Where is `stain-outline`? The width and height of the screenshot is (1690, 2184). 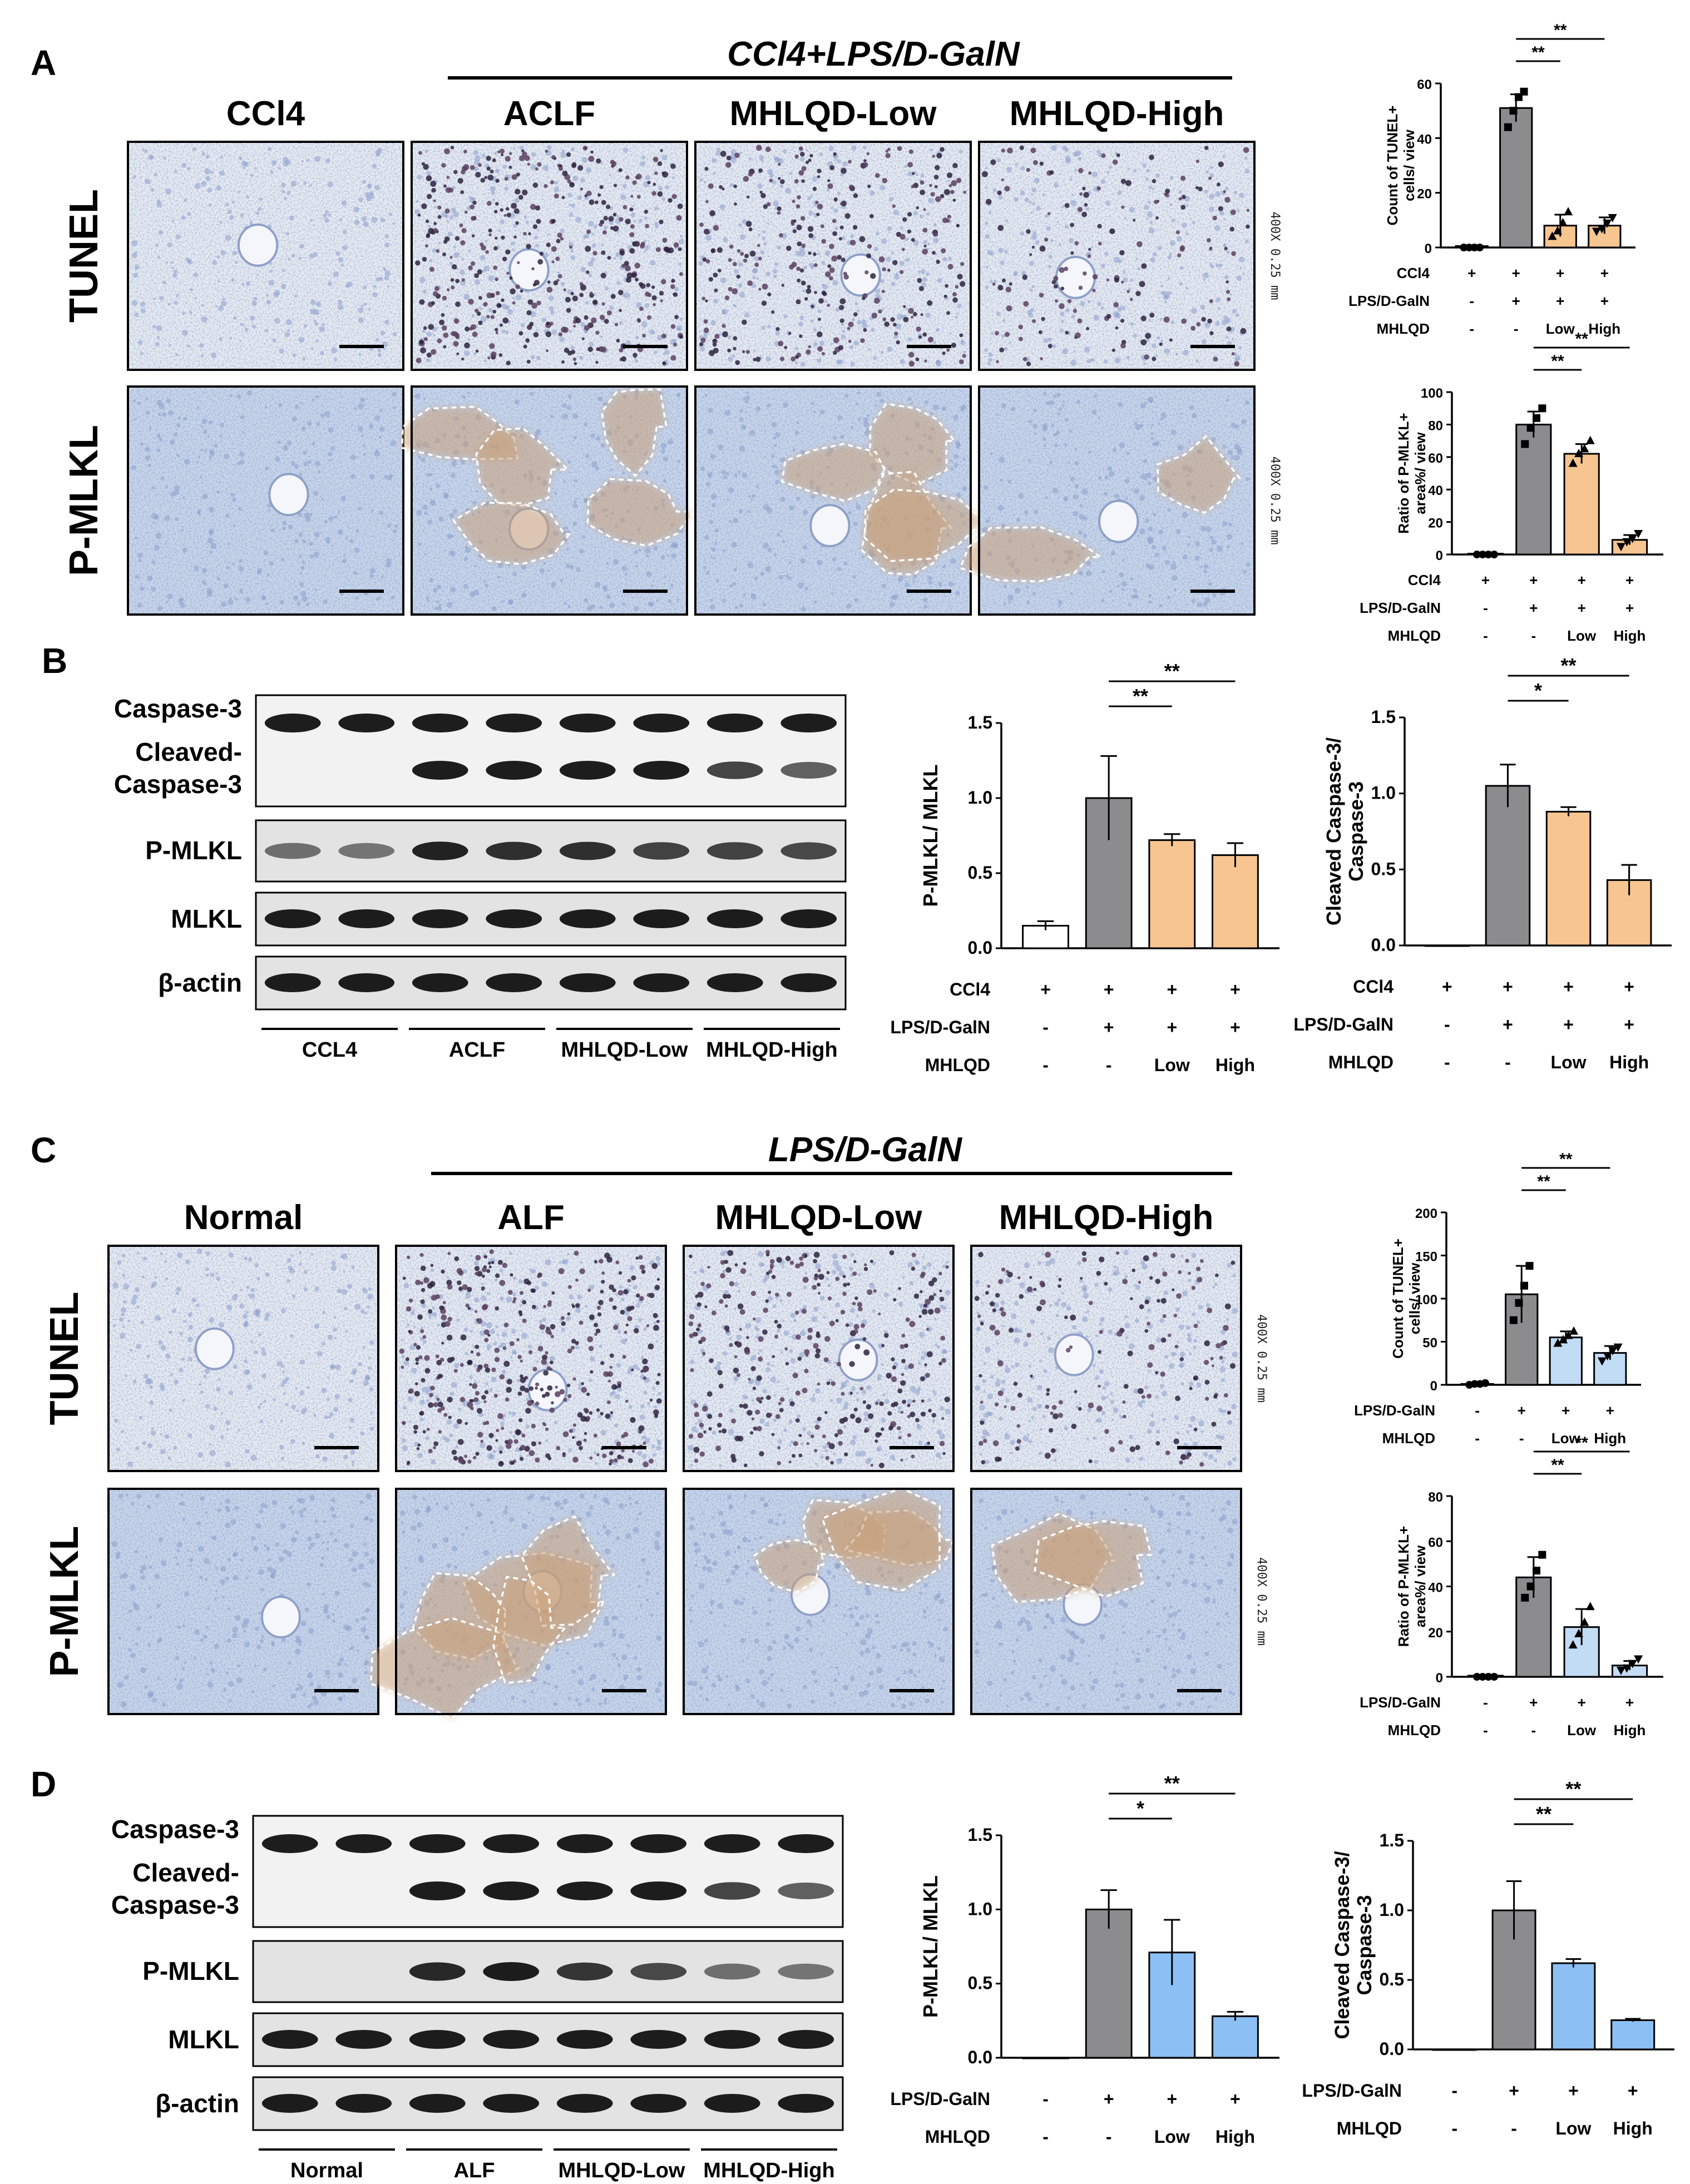
stain-outline is located at coordinates (833, 472).